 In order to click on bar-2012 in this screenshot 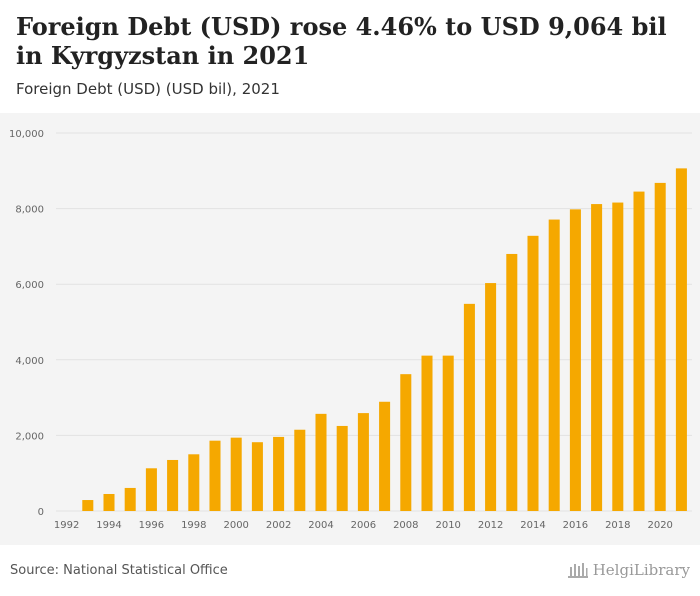, I will do `click(491, 397)`.